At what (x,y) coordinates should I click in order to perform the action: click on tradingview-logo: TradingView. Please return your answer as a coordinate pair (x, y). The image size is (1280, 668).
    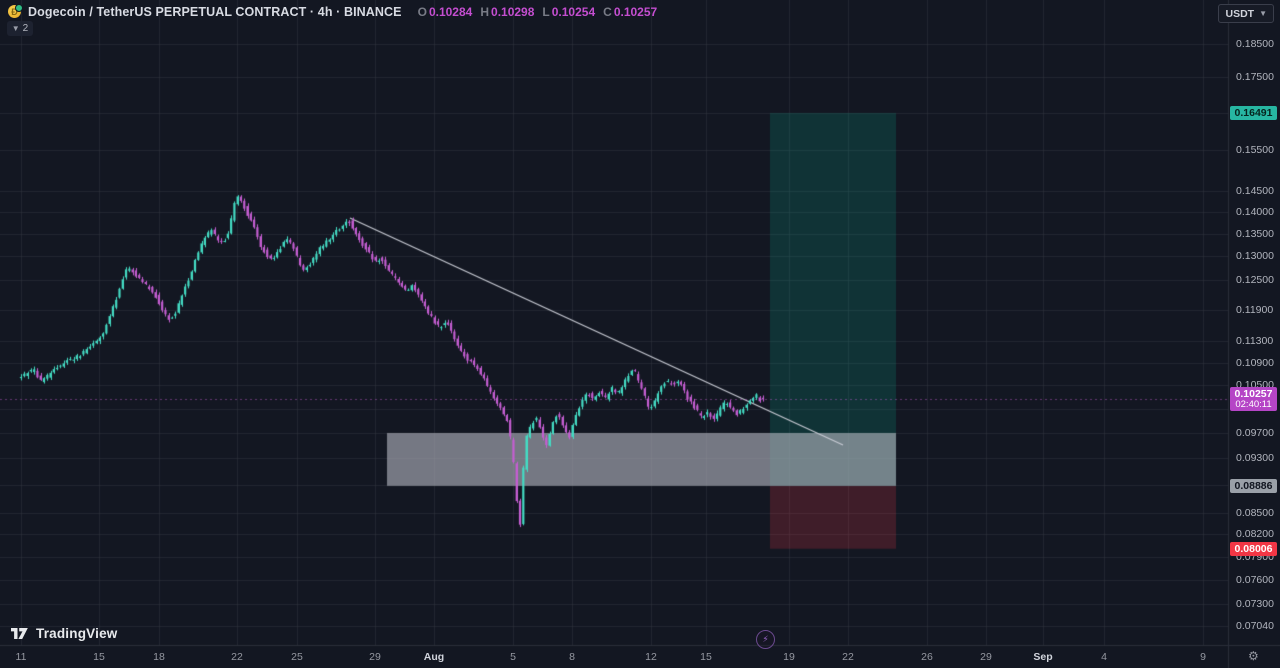
    Looking at the image, I should click on (63, 633).